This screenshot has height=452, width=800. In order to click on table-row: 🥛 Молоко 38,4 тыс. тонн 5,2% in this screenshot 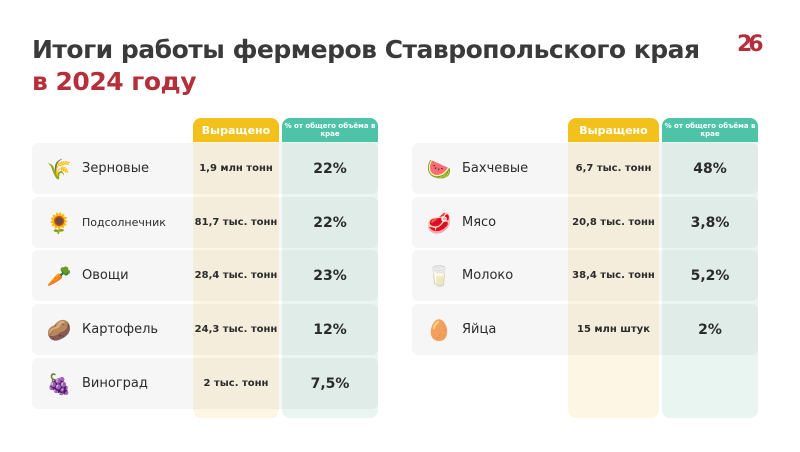, I will do `click(585, 275)`.